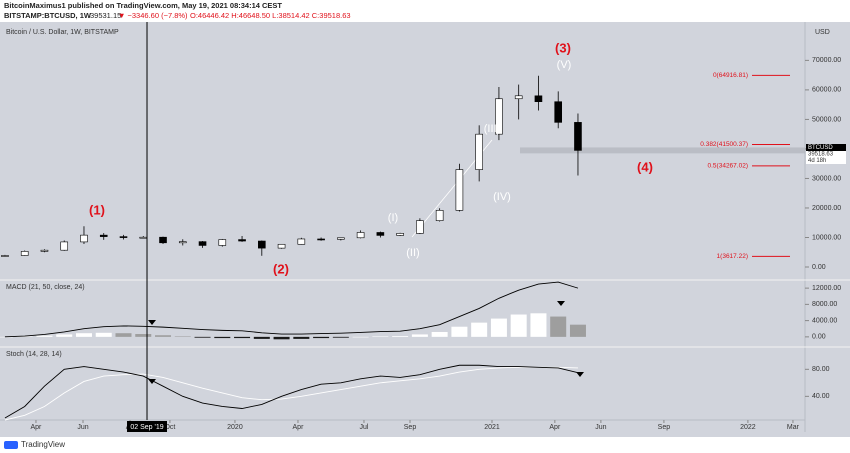  I want to click on macd-title: MACD (21, 50, close, 24), so click(45, 287).